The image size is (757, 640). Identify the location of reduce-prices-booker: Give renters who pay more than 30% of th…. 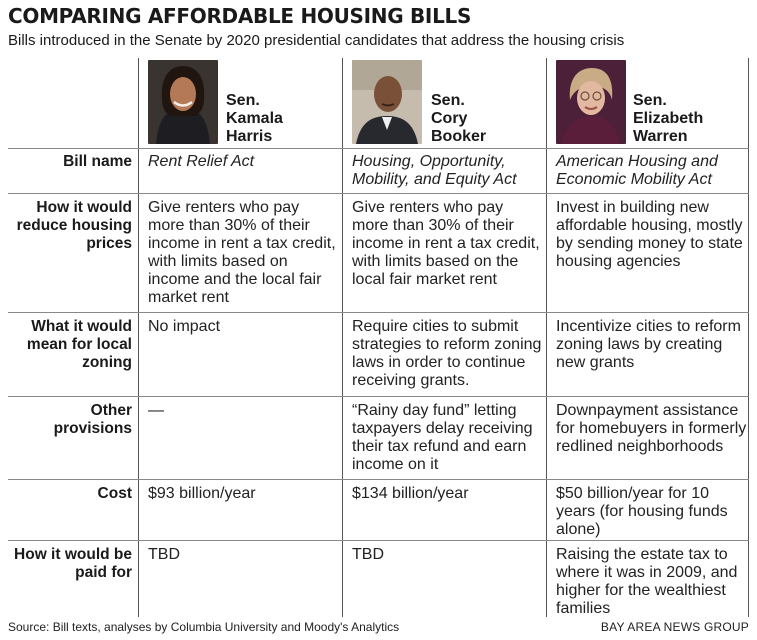
(446, 243).